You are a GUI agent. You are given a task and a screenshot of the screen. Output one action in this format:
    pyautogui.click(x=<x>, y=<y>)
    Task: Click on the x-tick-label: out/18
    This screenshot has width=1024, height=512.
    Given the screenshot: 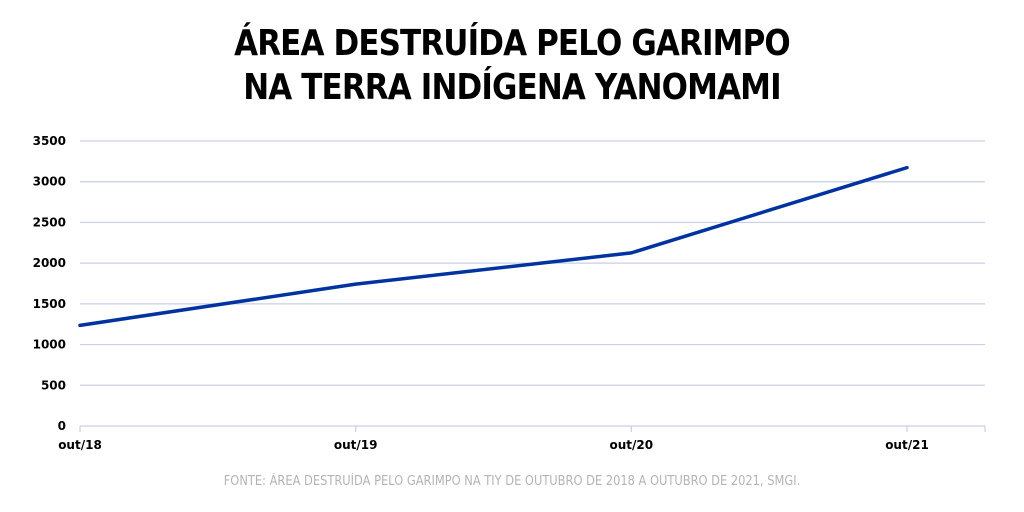 What is the action you would take?
    pyautogui.click(x=80, y=445)
    